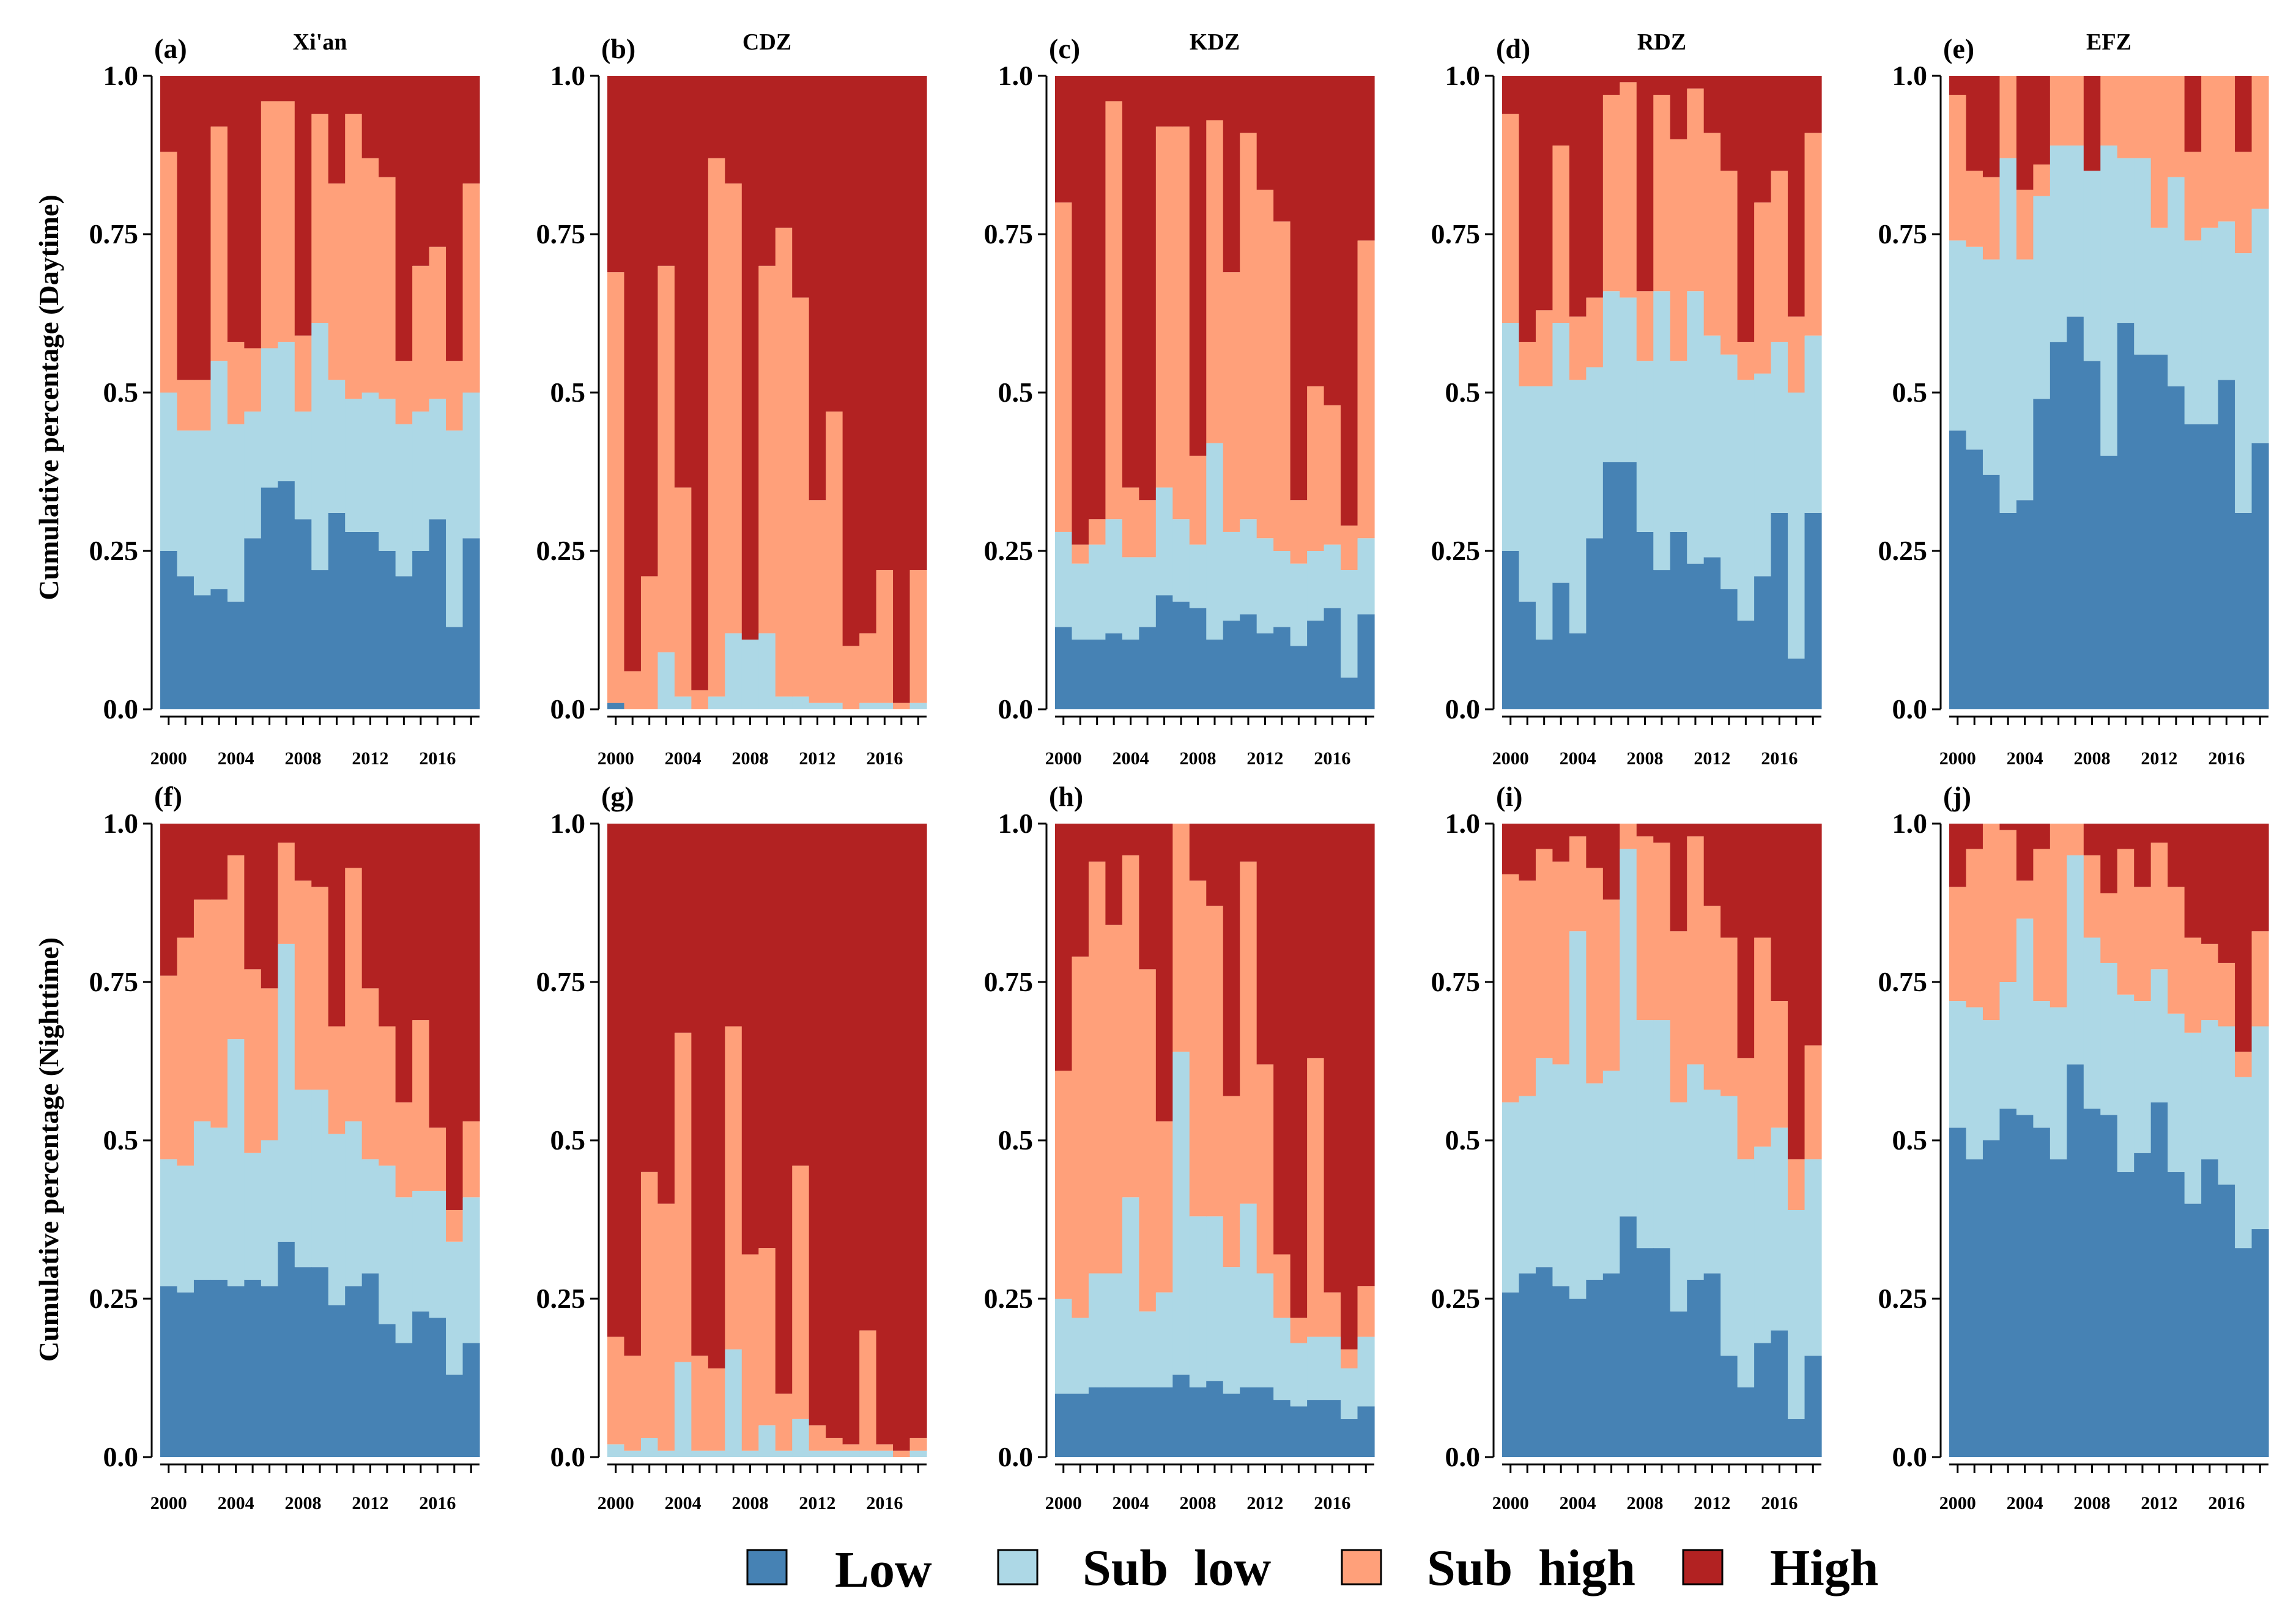 This screenshot has width=2296, height=1613. What do you see at coordinates (370, 275) in the screenshot?
I see `bar-sub-high-2012` at bounding box center [370, 275].